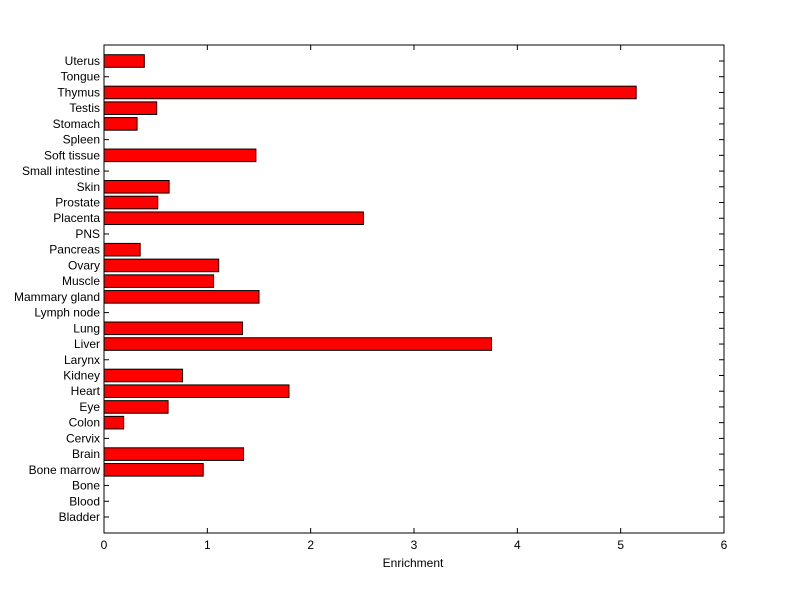 This screenshot has width=800, height=604. I want to click on bar-uterus, so click(124, 61).